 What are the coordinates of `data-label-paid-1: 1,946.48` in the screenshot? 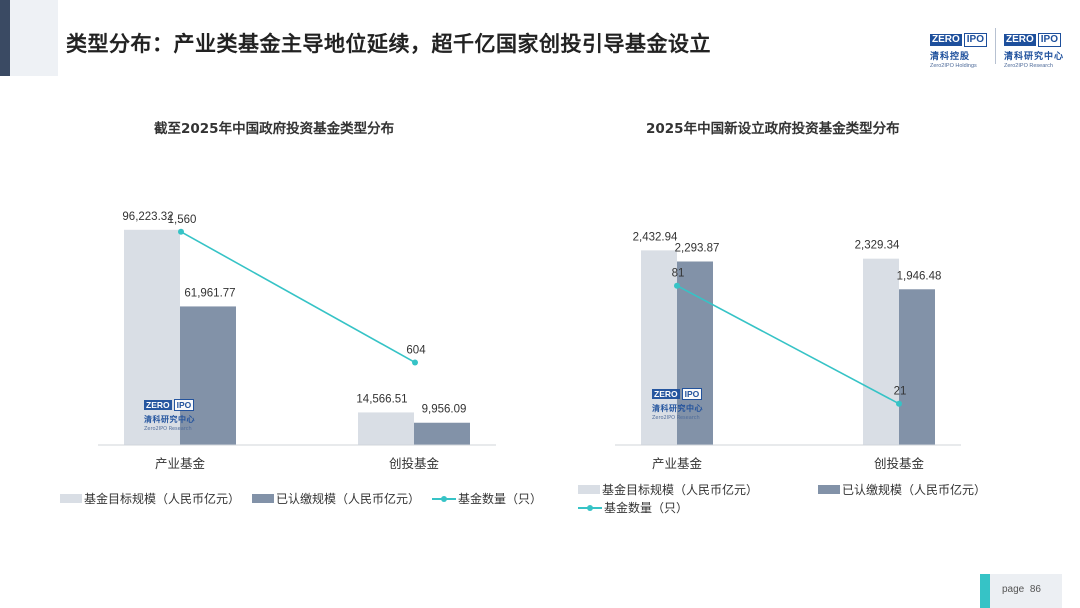 It's located at (919, 276).